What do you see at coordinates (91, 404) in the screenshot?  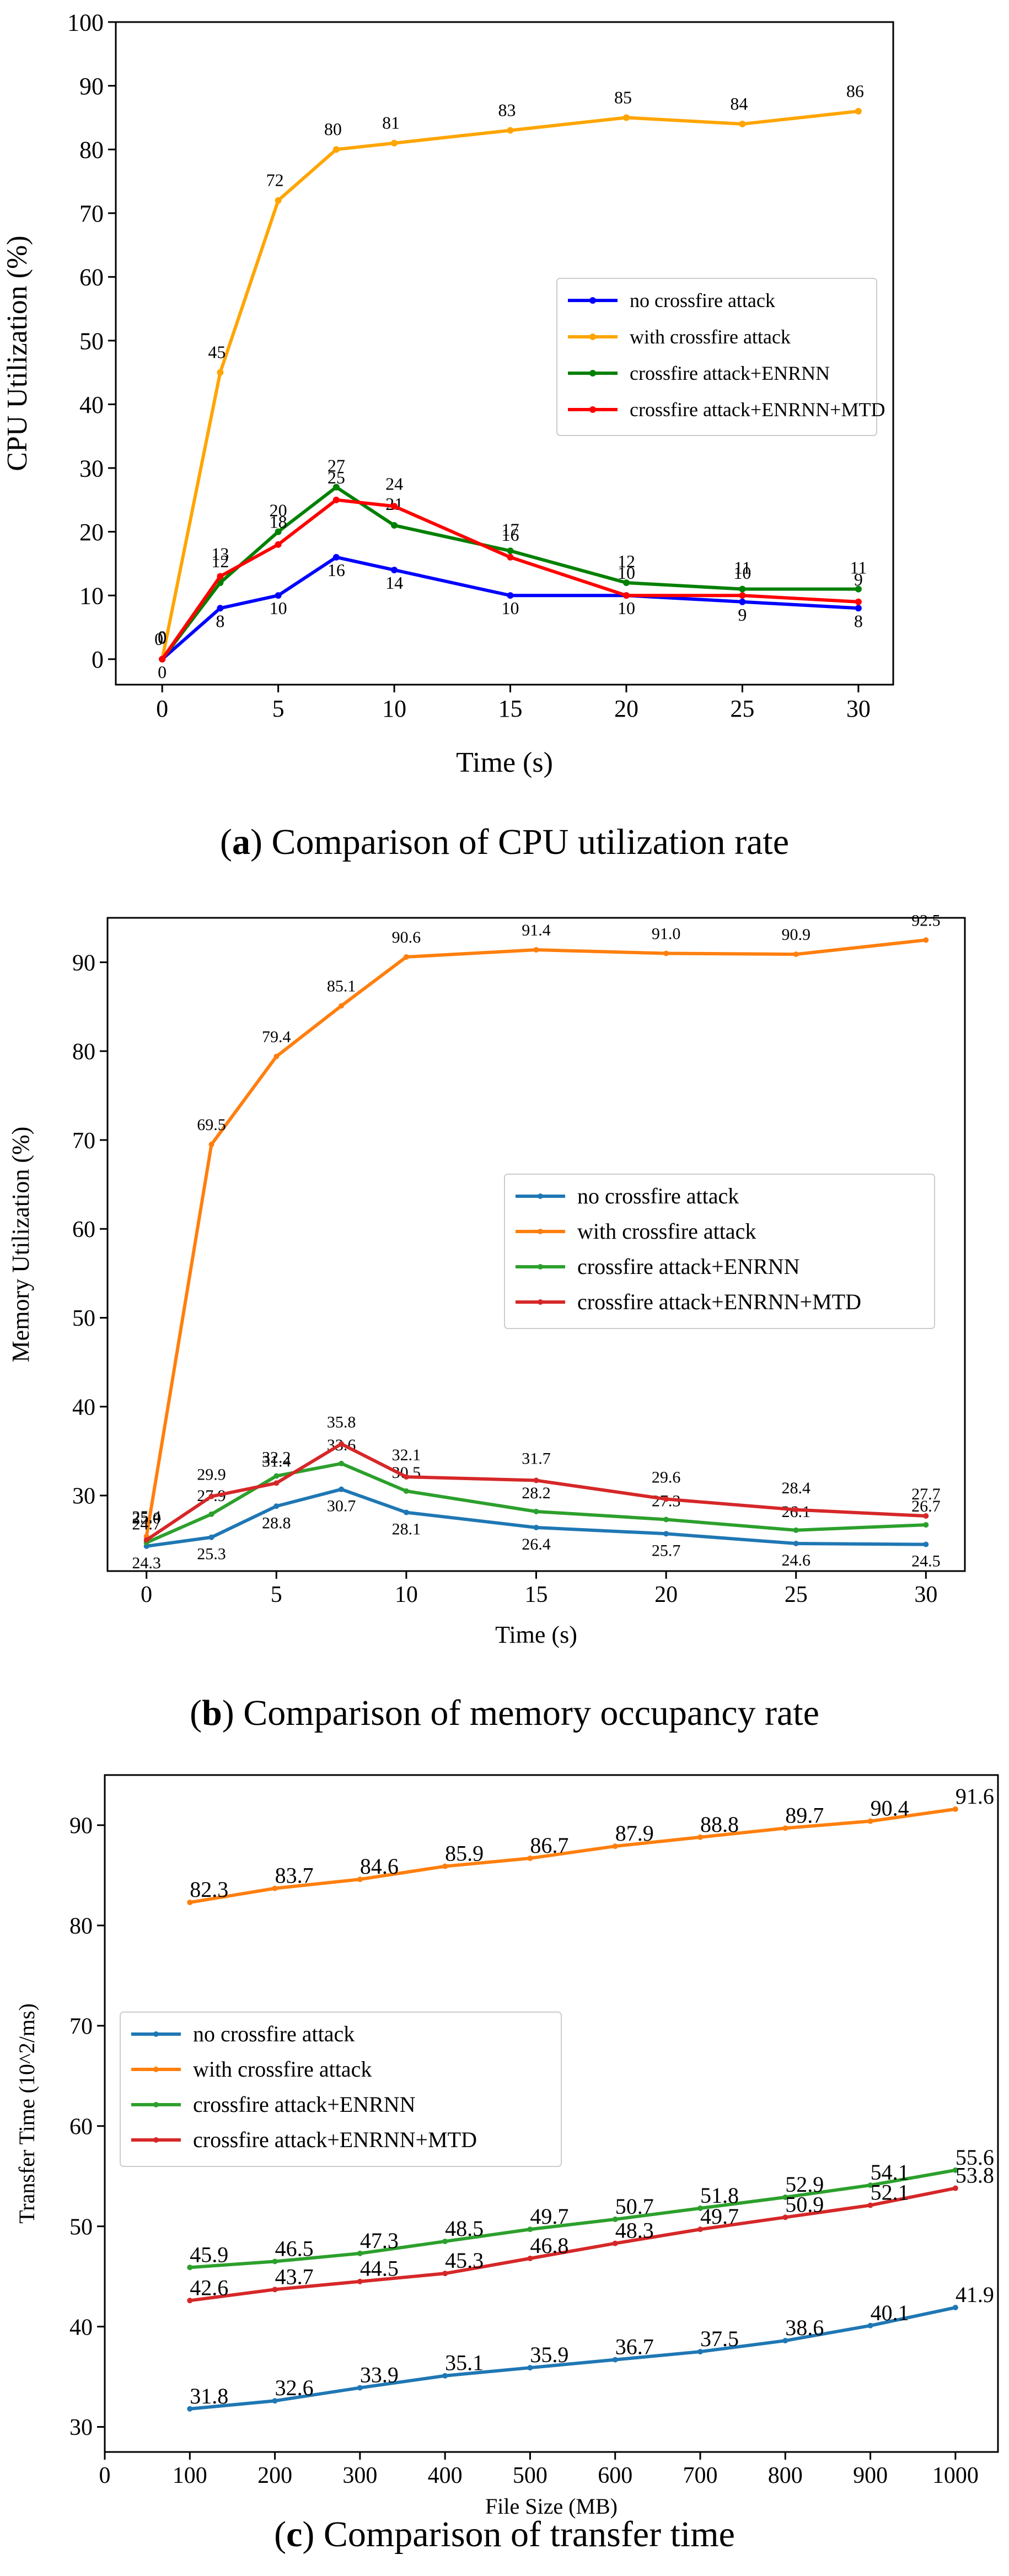 I see `y-tick-label: 40` at bounding box center [91, 404].